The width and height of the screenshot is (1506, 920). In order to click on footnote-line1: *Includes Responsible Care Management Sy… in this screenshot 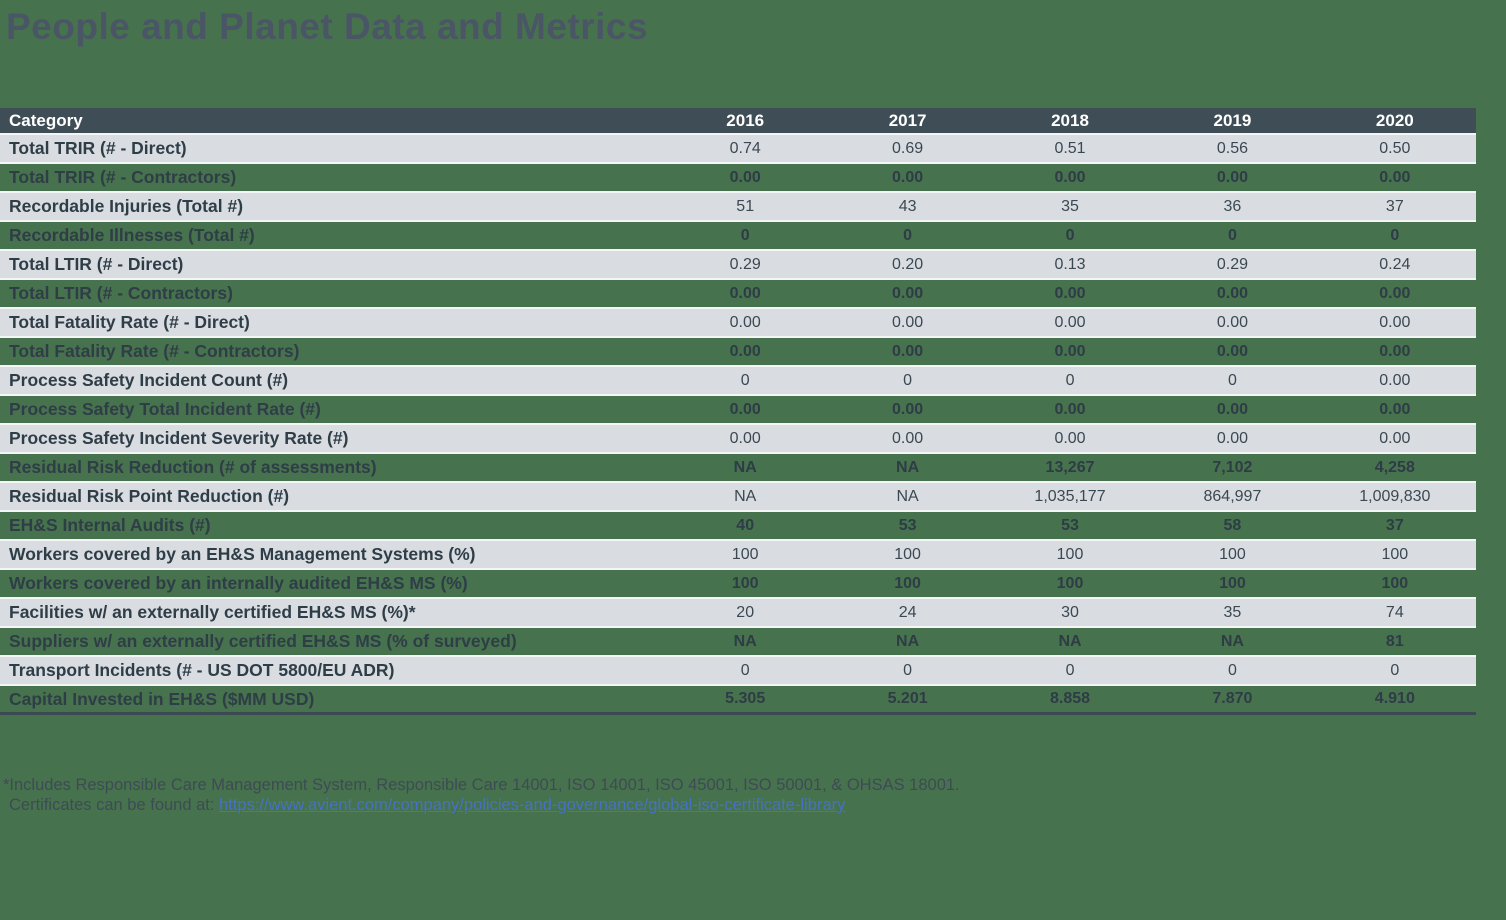, I will do `click(481, 785)`.